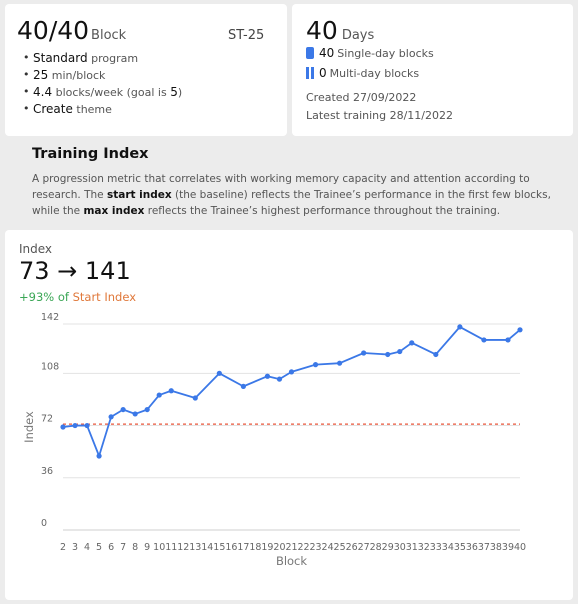  What do you see at coordinates (114, 211) in the screenshot?
I see `desc-max-index: max index` at bounding box center [114, 211].